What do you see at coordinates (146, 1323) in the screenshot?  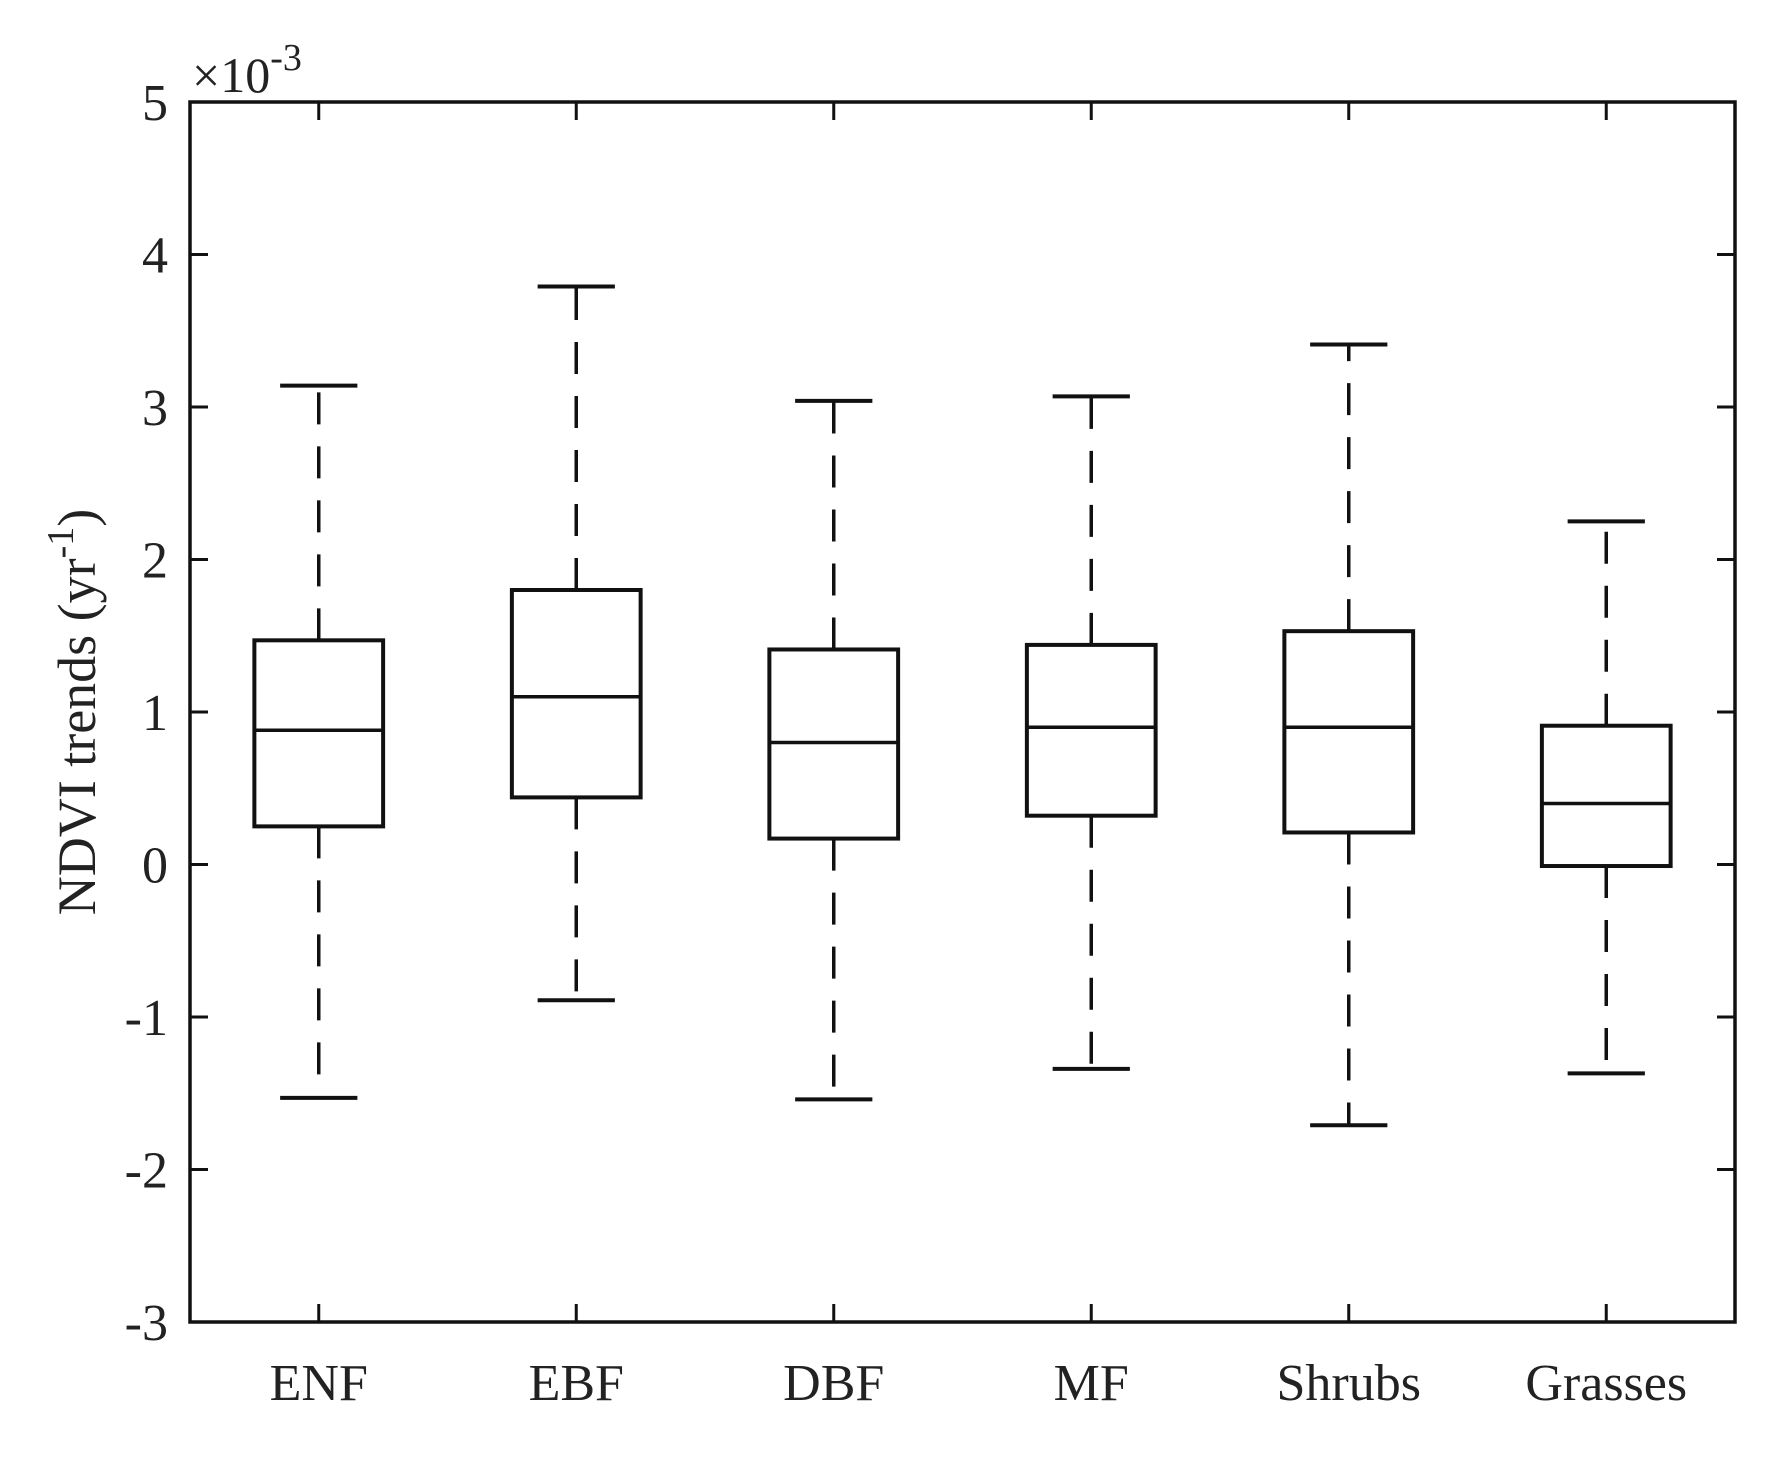 I see `y-tick-label: -3` at bounding box center [146, 1323].